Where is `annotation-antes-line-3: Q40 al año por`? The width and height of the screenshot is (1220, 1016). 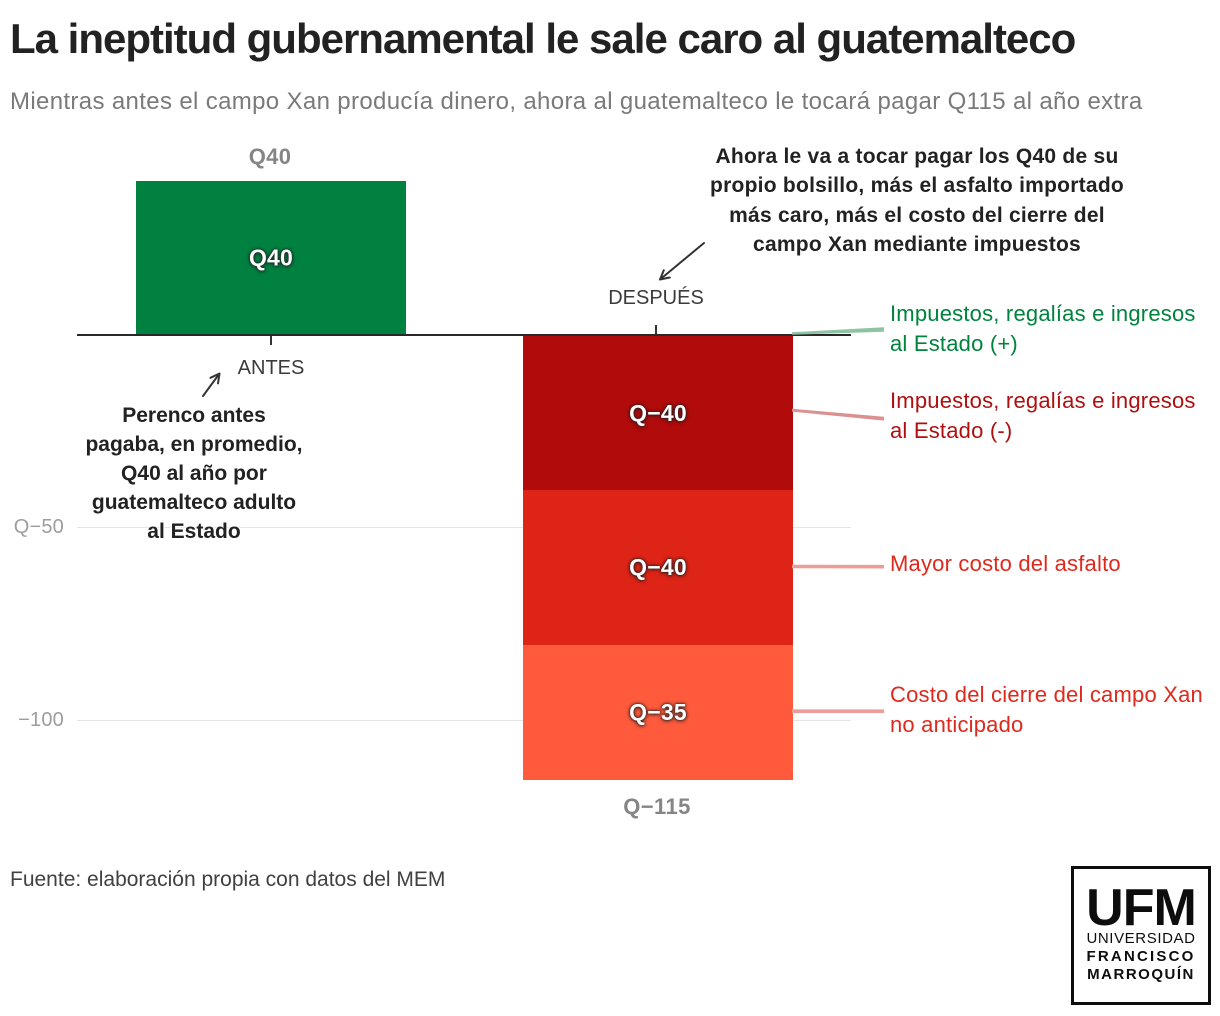
annotation-antes-line-3: Q40 al año por is located at coordinates (194, 473).